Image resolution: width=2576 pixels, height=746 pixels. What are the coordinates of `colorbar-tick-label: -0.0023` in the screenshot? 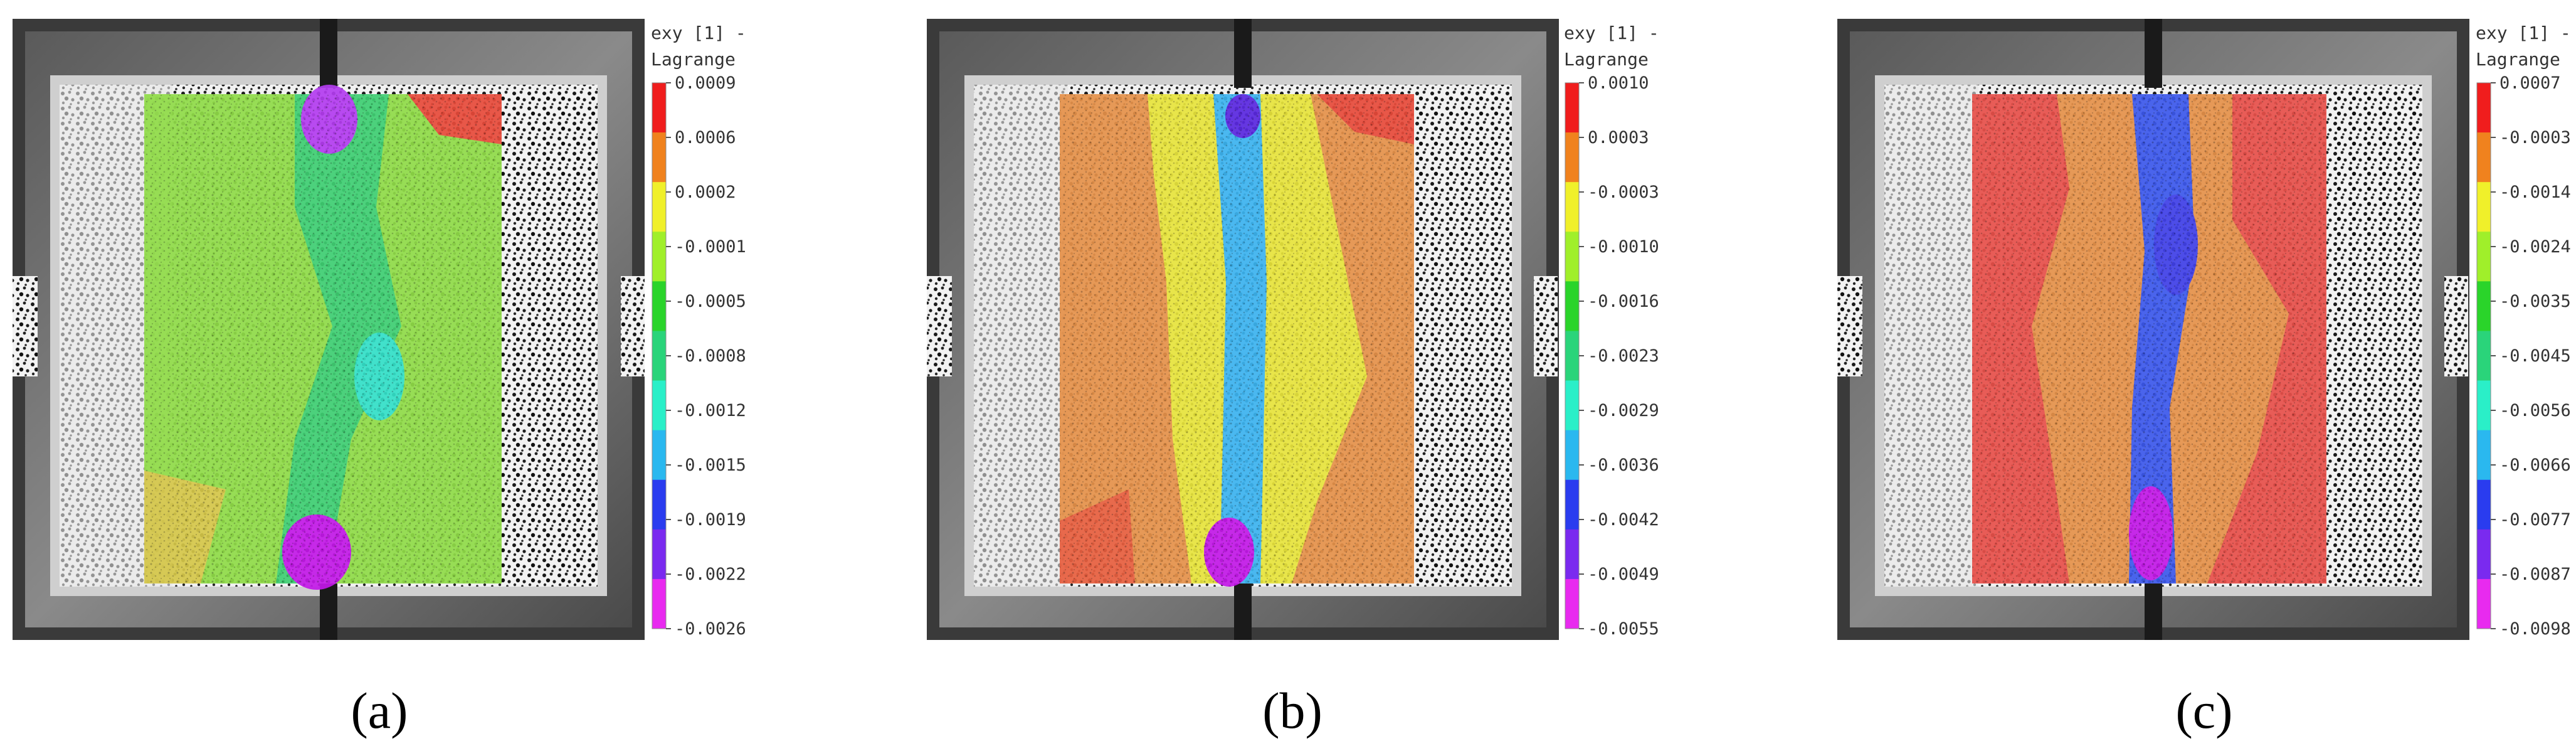 It's located at (1623, 356).